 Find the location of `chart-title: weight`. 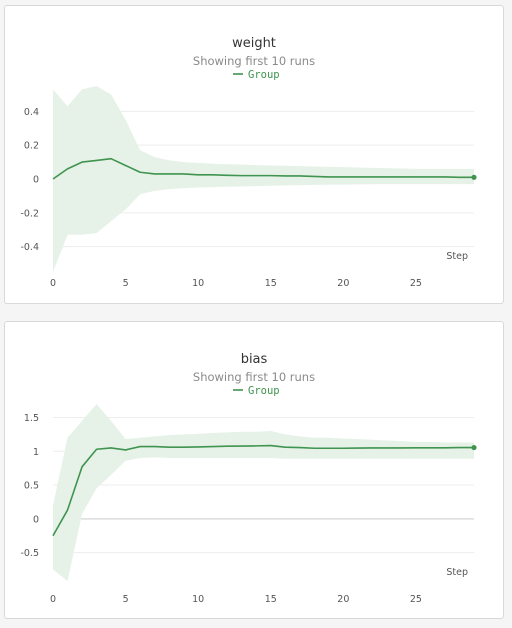

chart-title: weight is located at coordinates (254, 43).